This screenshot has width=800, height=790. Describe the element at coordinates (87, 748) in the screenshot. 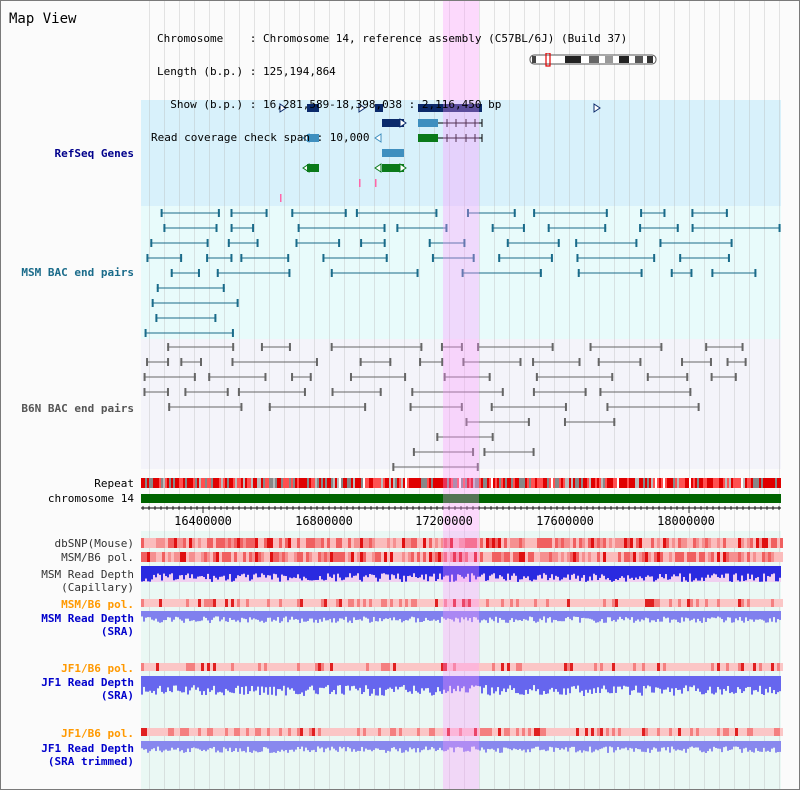

I see `jf1-read-depth-trimmed-label: JF1 Read Depth` at that location.